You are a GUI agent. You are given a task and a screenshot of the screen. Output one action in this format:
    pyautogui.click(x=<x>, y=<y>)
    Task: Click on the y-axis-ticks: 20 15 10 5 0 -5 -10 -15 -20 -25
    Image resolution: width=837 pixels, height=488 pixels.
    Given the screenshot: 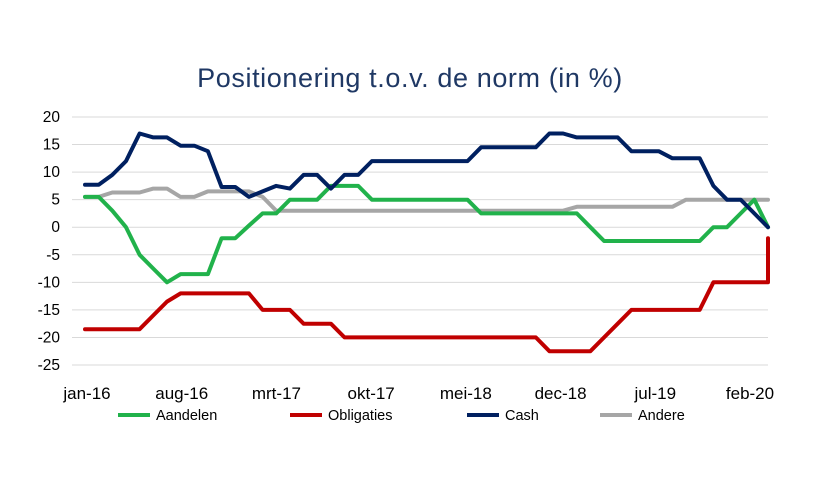 What is the action you would take?
    pyautogui.click(x=49, y=241)
    